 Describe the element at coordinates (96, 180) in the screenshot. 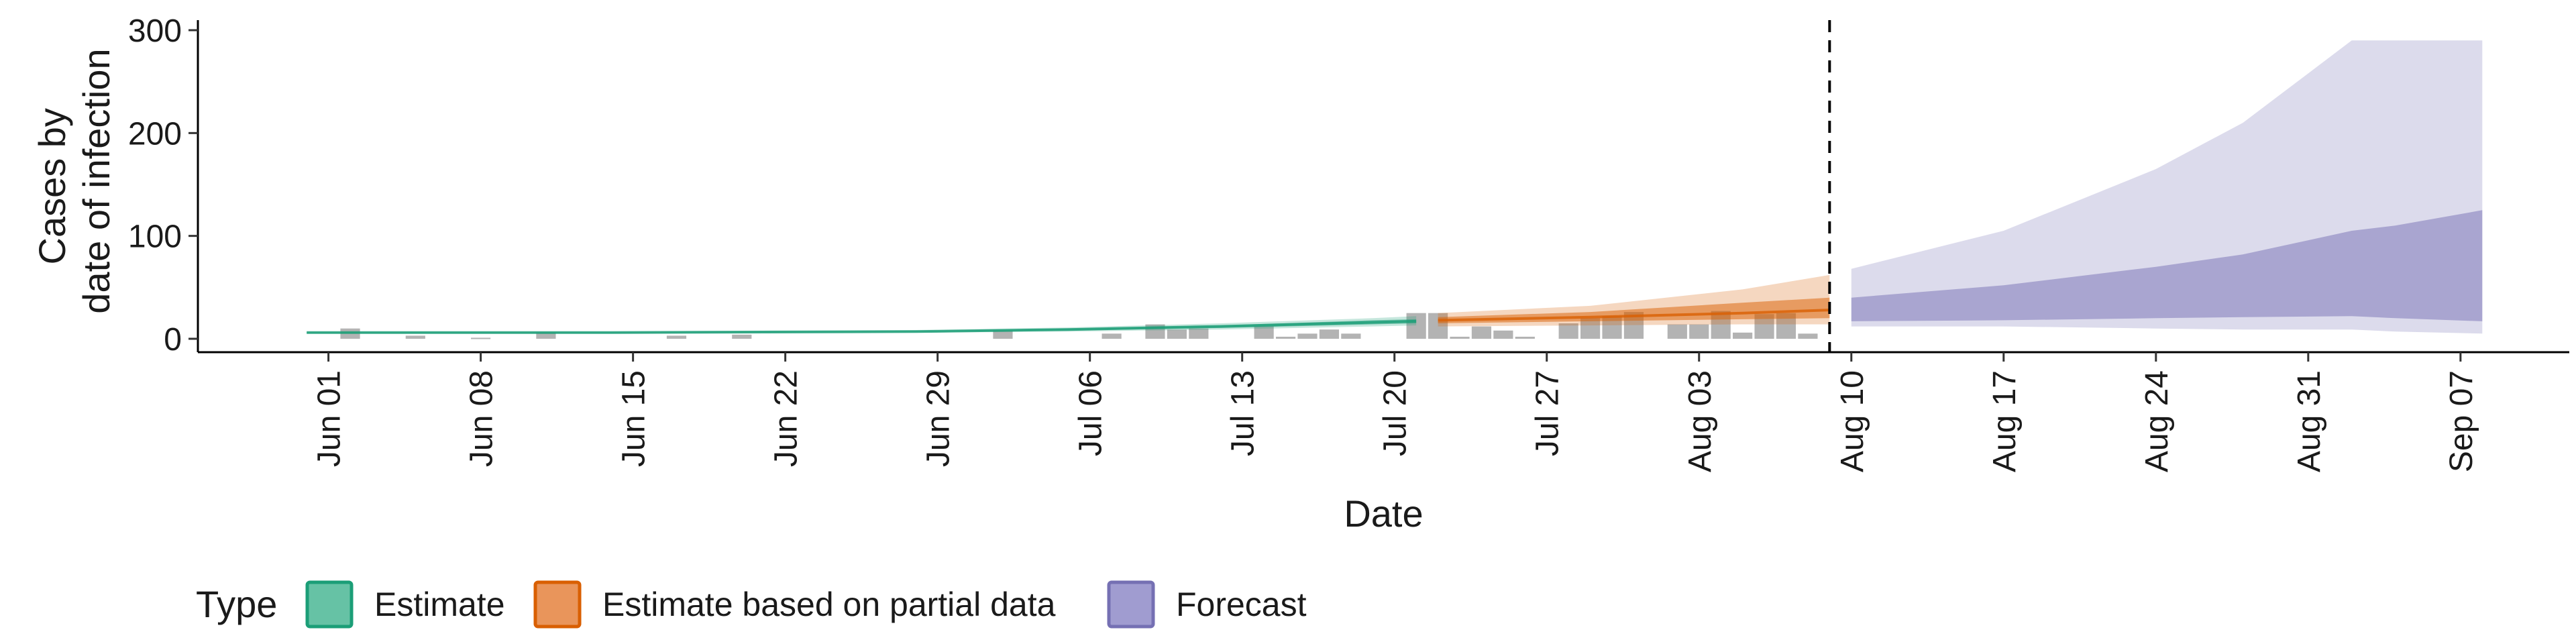

I see `y-axis-title-line-2: date of infection` at that location.